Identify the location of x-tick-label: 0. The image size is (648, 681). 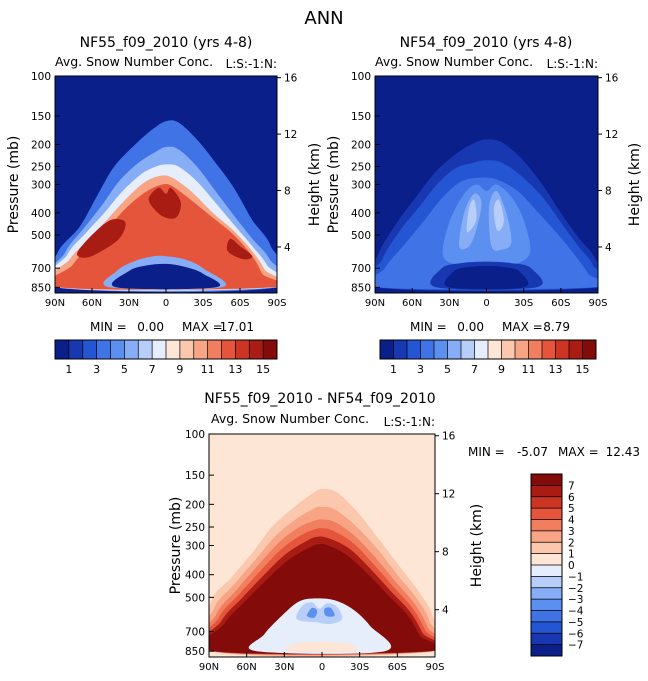
(322, 667).